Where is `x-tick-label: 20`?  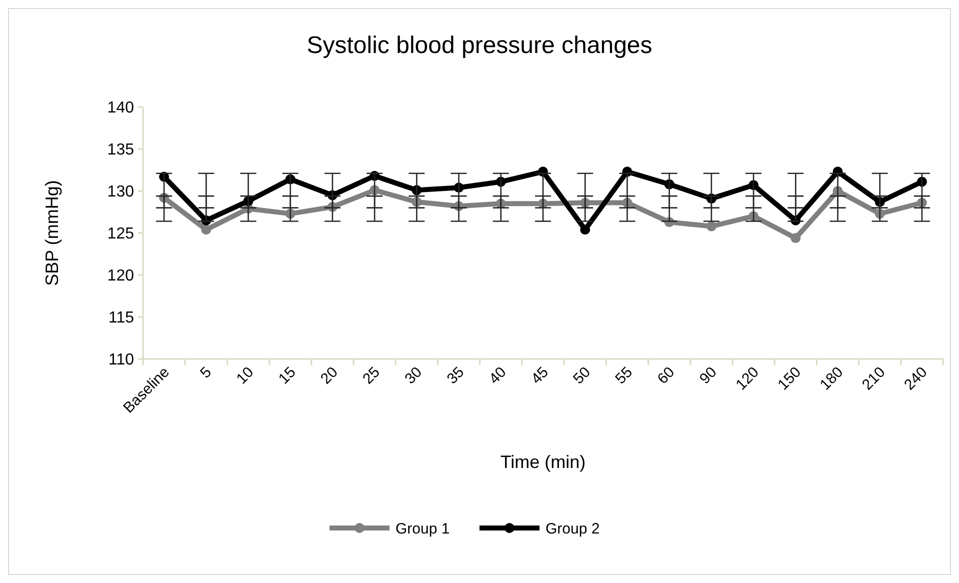
x-tick-label: 20 is located at coordinates (329, 376).